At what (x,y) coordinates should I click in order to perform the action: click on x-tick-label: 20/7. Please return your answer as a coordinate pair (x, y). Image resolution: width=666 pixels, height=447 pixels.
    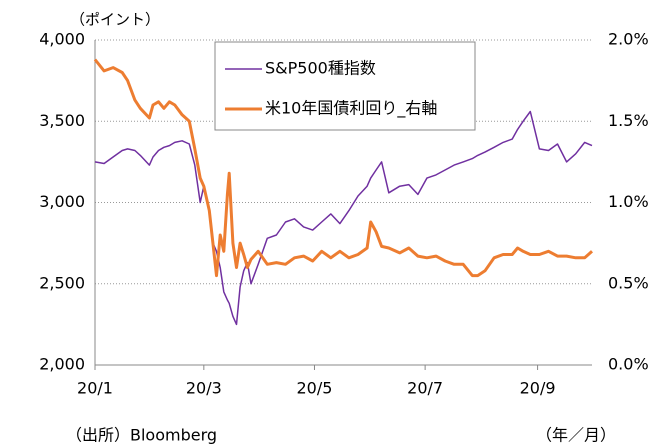
    Looking at the image, I should click on (425, 388).